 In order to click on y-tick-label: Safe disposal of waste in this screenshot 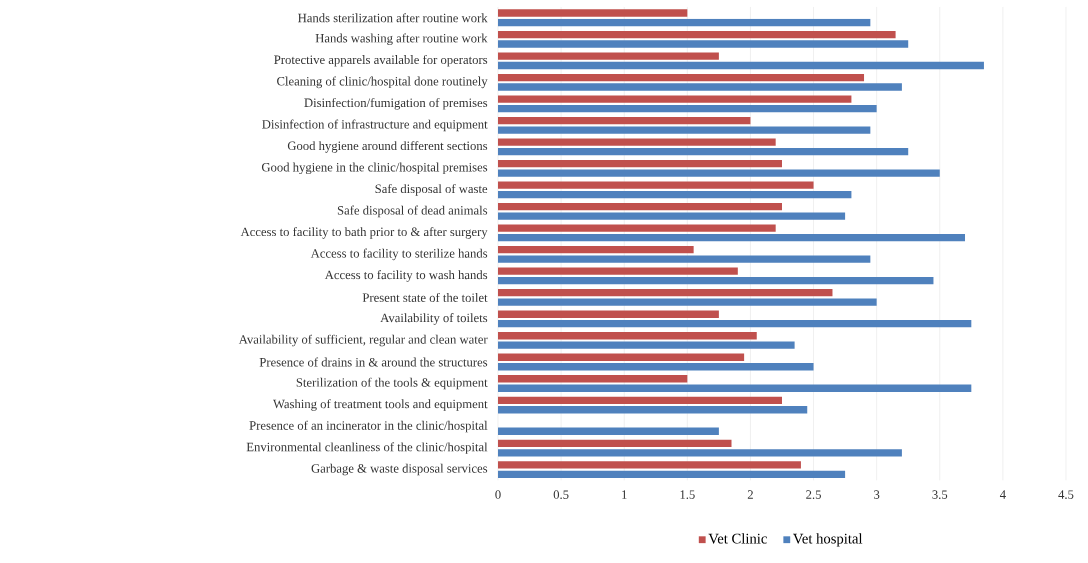, I will do `click(431, 190)`.